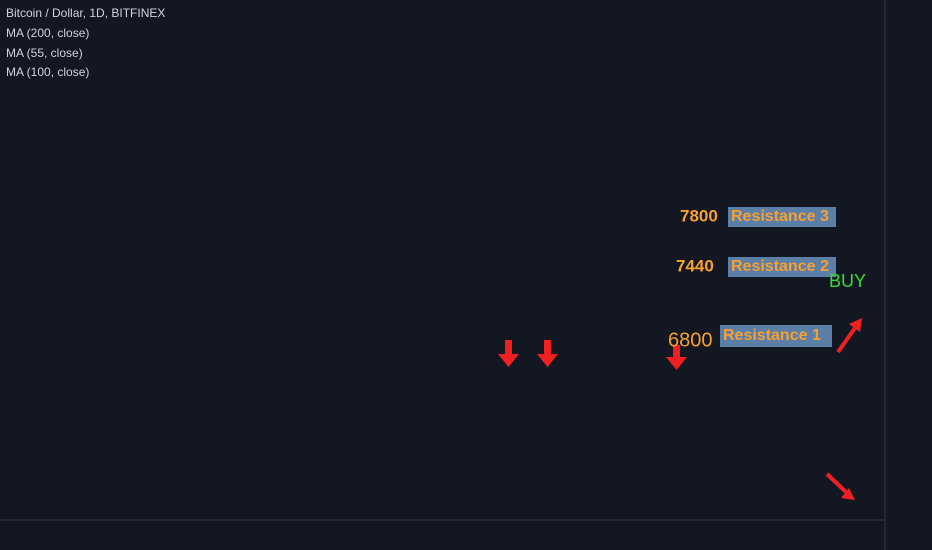 The width and height of the screenshot is (932, 550). Describe the element at coordinates (836, 483) in the screenshot. I see `down-right-arrow` at that location.